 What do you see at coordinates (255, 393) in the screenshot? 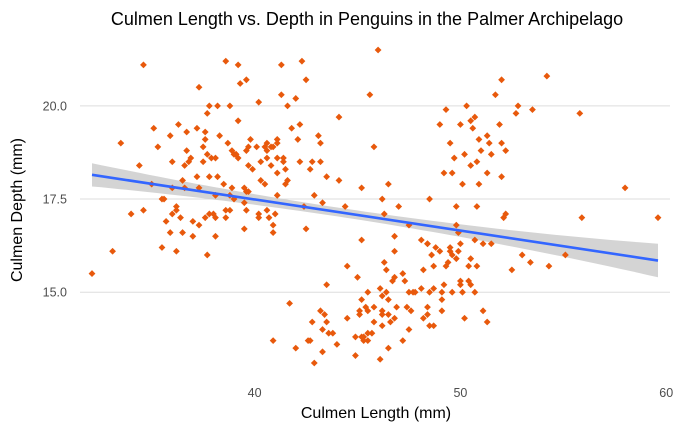
I see `x-tick-label: 40` at bounding box center [255, 393].